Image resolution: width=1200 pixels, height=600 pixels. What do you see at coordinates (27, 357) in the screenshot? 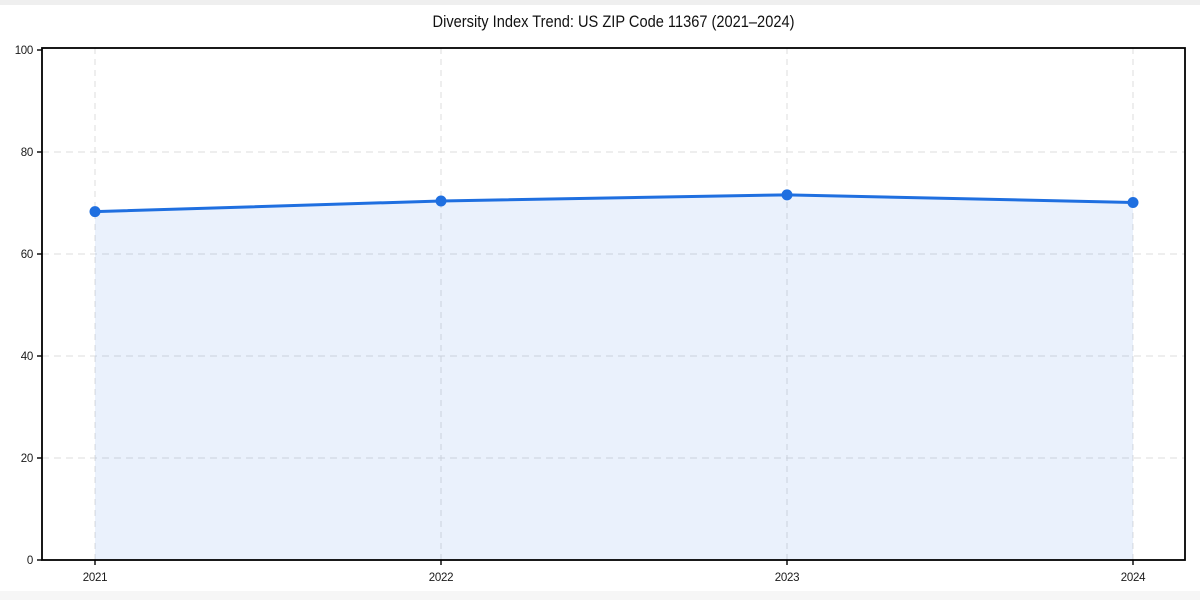
I see `y-tick-label-40: 40` at bounding box center [27, 357].